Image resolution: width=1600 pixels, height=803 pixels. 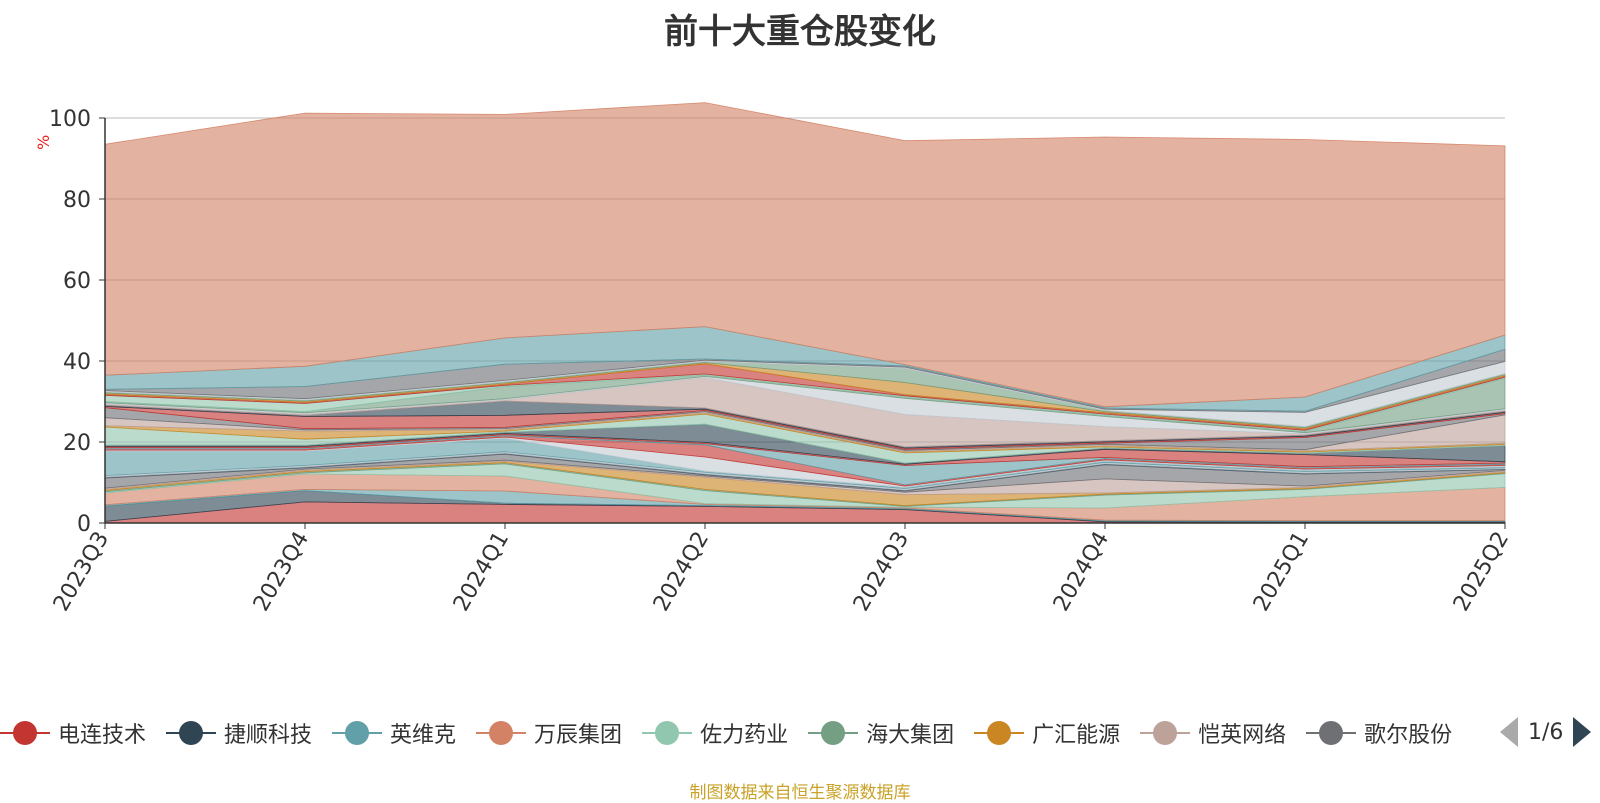 What do you see at coordinates (81, 572) in the screenshot?
I see `x-tick-label: 2023Q3` at bounding box center [81, 572].